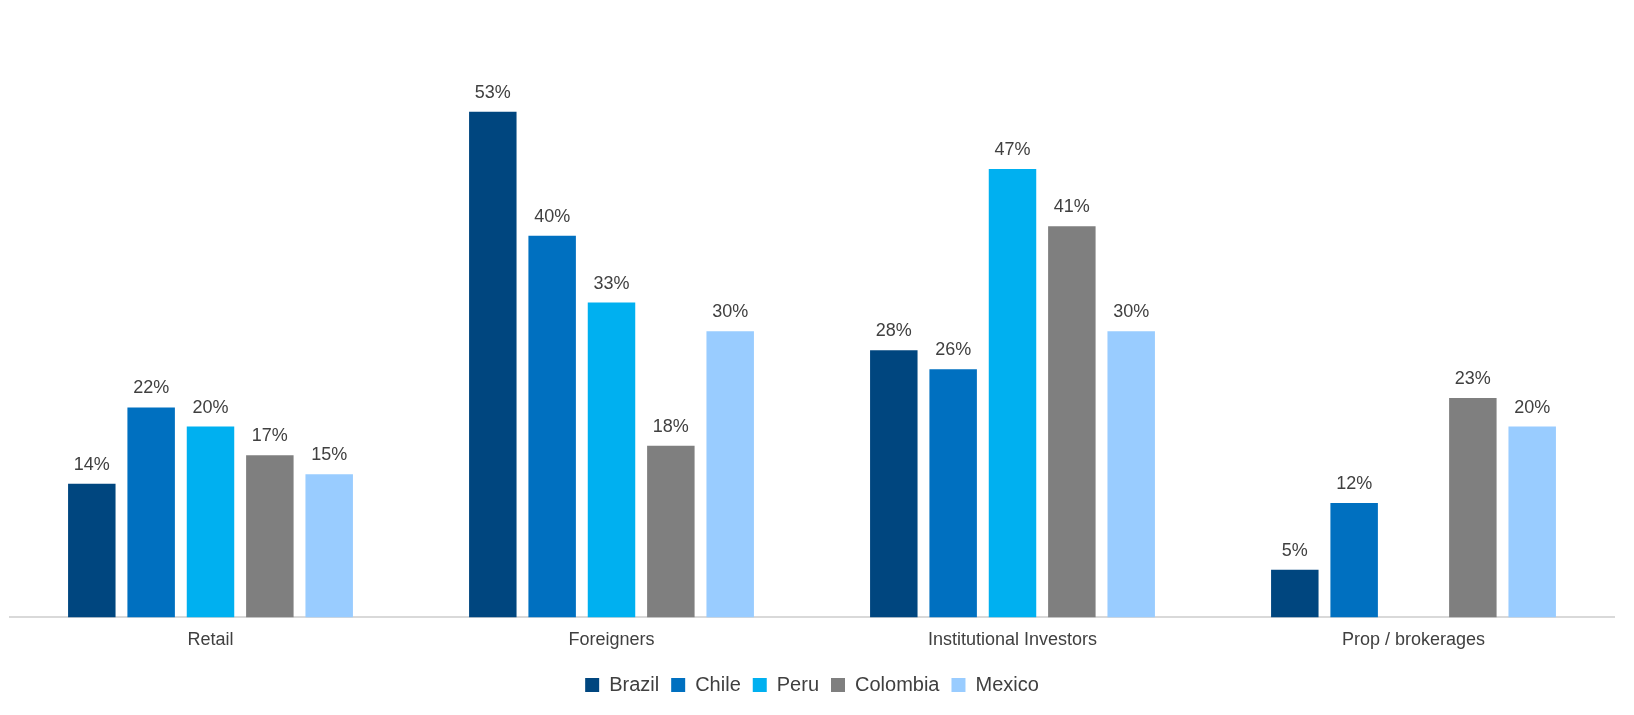 The height and width of the screenshot is (715, 1634). What do you see at coordinates (718, 683) in the screenshot?
I see `legend-label: Chile` at bounding box center [718, 683].